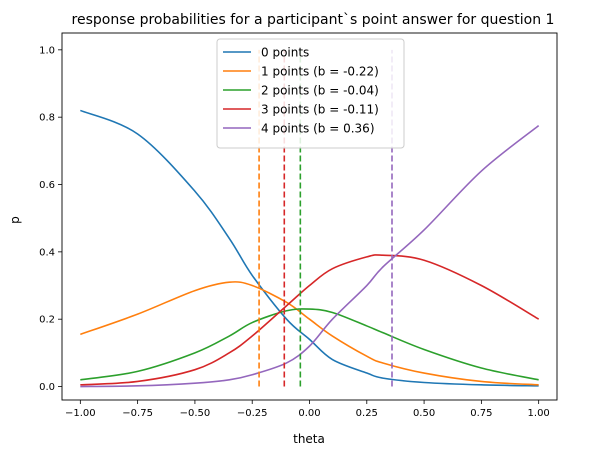 This screenshot has width=605, height=455. I want to click on legend-label-1: 1 points (b = -0.22), so click(320, 72).